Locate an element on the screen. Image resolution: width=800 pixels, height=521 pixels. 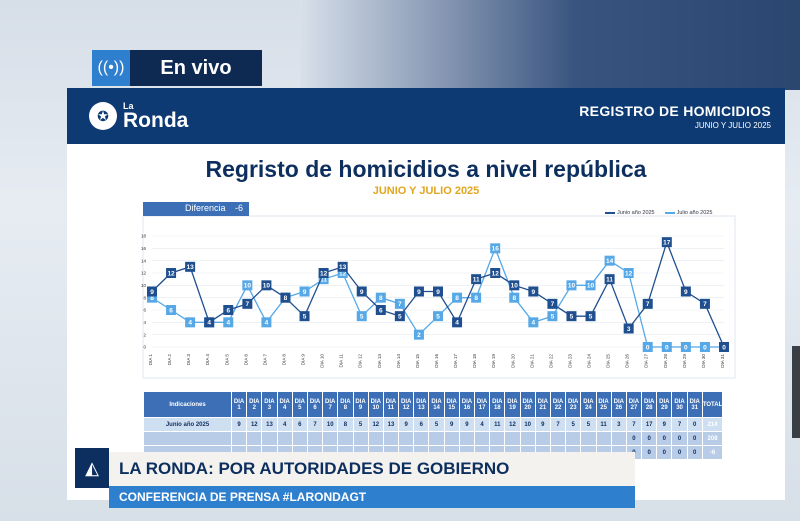
legend-label-junio: Junio año 2025 is located at coordinates (636, 213).